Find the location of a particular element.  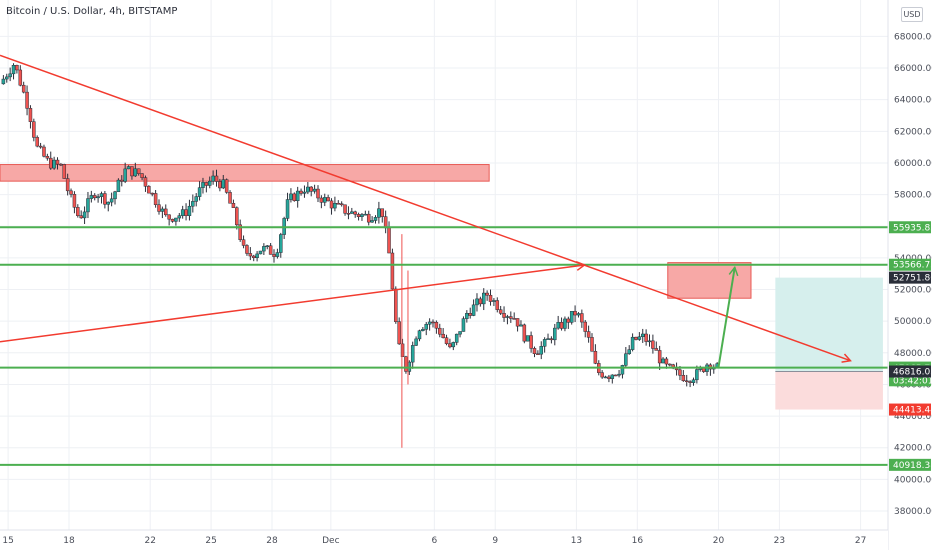

price-tick-label: 68000.00 is located at coordinates (913, 37).